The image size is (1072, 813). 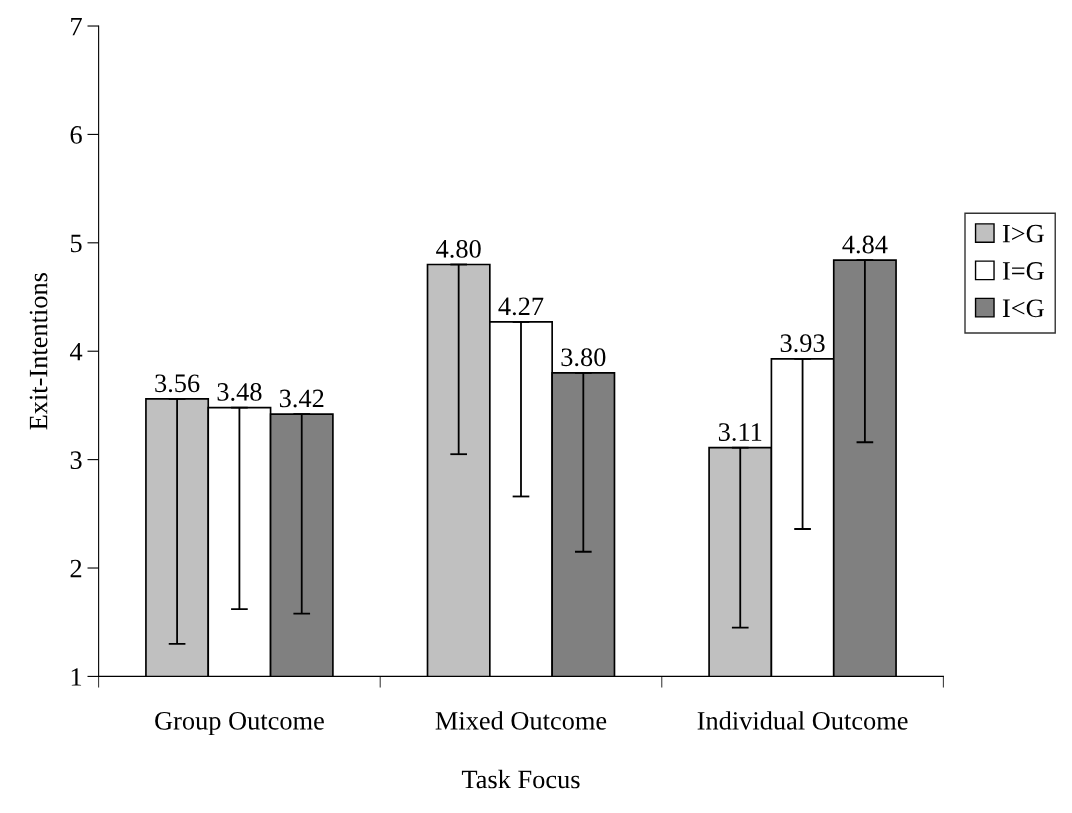 What do you see at coordinates (177, 383) in the screenshot?
I see `data-label: 3.56` at bounding box center [177, 383].